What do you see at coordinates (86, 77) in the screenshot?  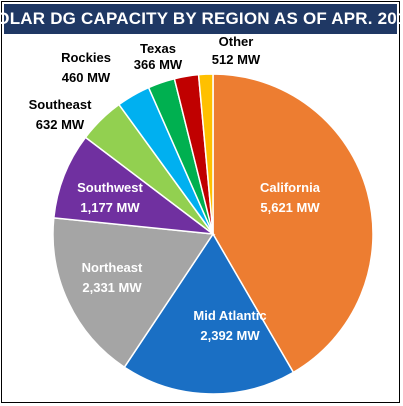 I see `slice-value-rockies: 460 MW` at bounding box center [86, 77].